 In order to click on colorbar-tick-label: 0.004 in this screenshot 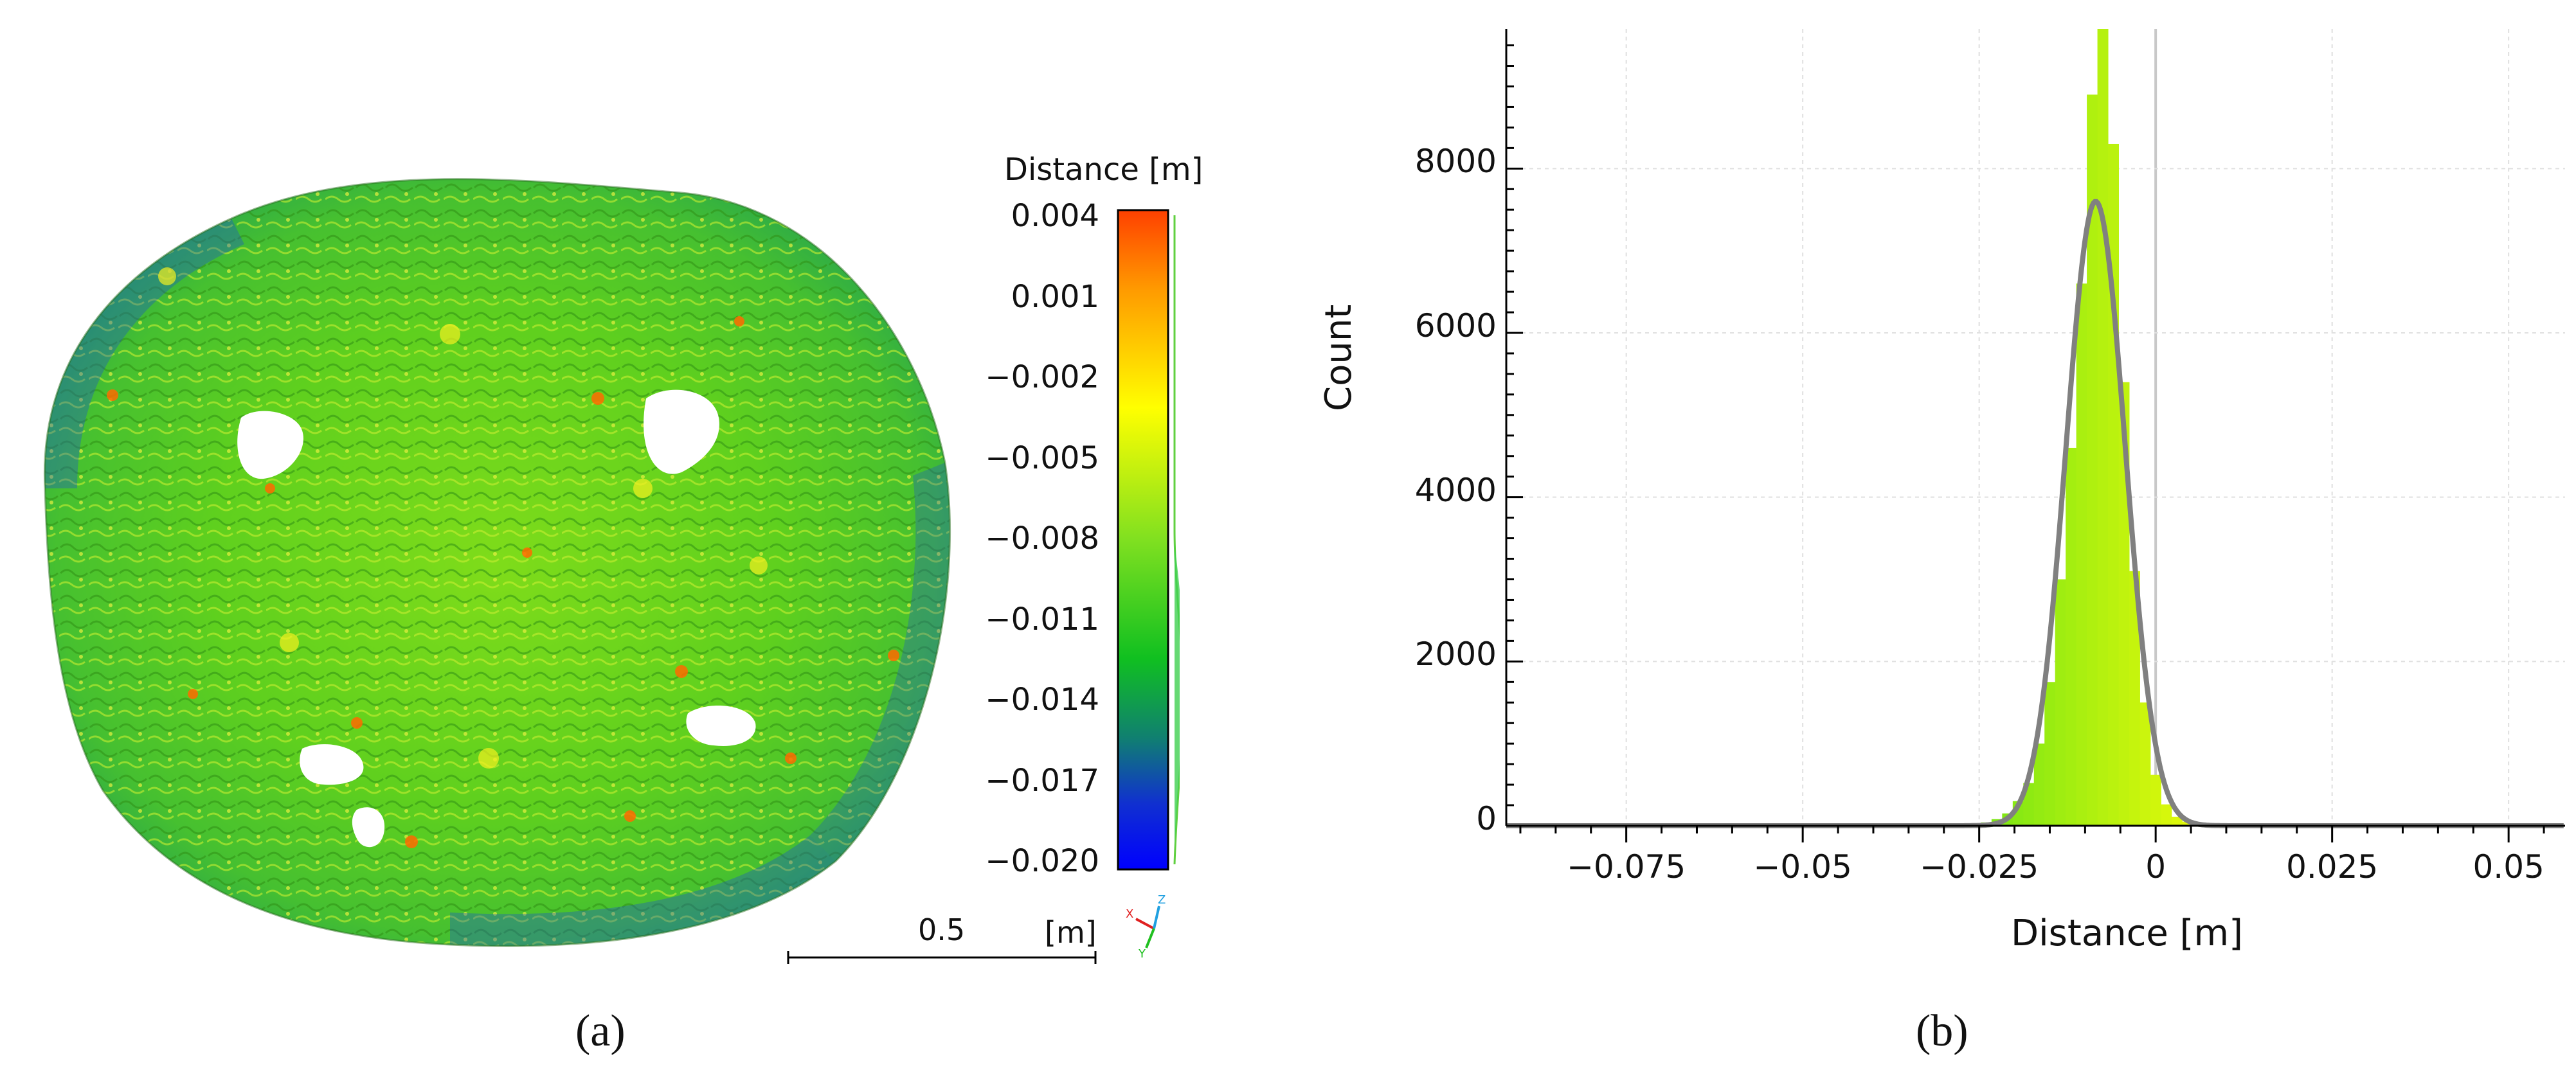, I will do `click(1055, 216)`.